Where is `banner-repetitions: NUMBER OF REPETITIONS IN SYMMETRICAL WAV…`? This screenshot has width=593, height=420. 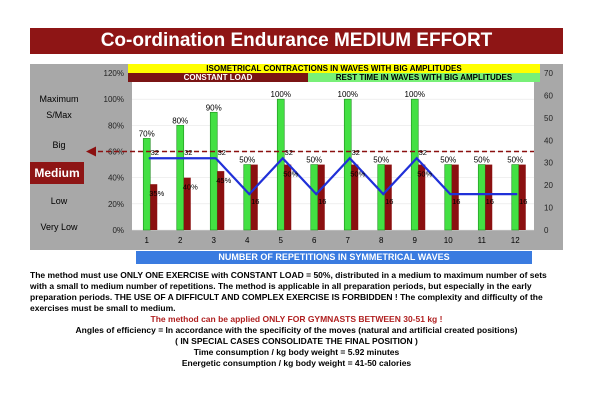 banner-repetitions: NUMBER OF REPETITIONS IN SYMMETRICAL WAV… is located at coordinates (334, 257).